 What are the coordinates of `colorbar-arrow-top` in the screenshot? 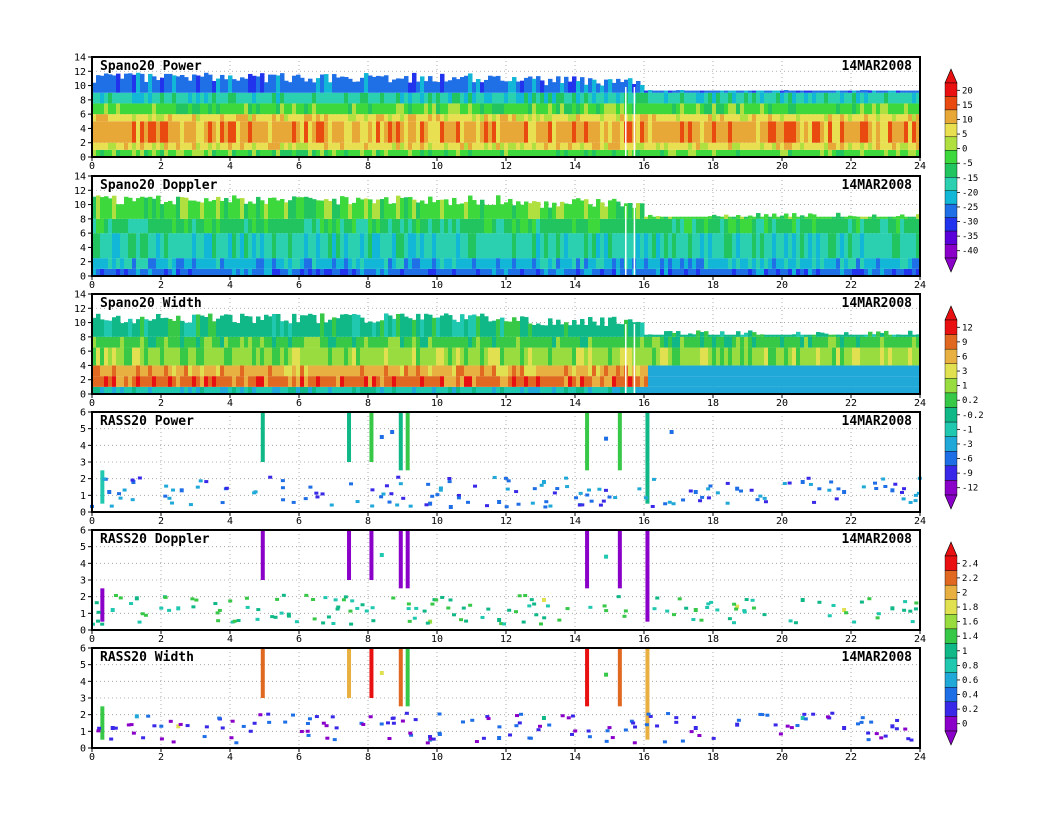 It's located at (951, 76).